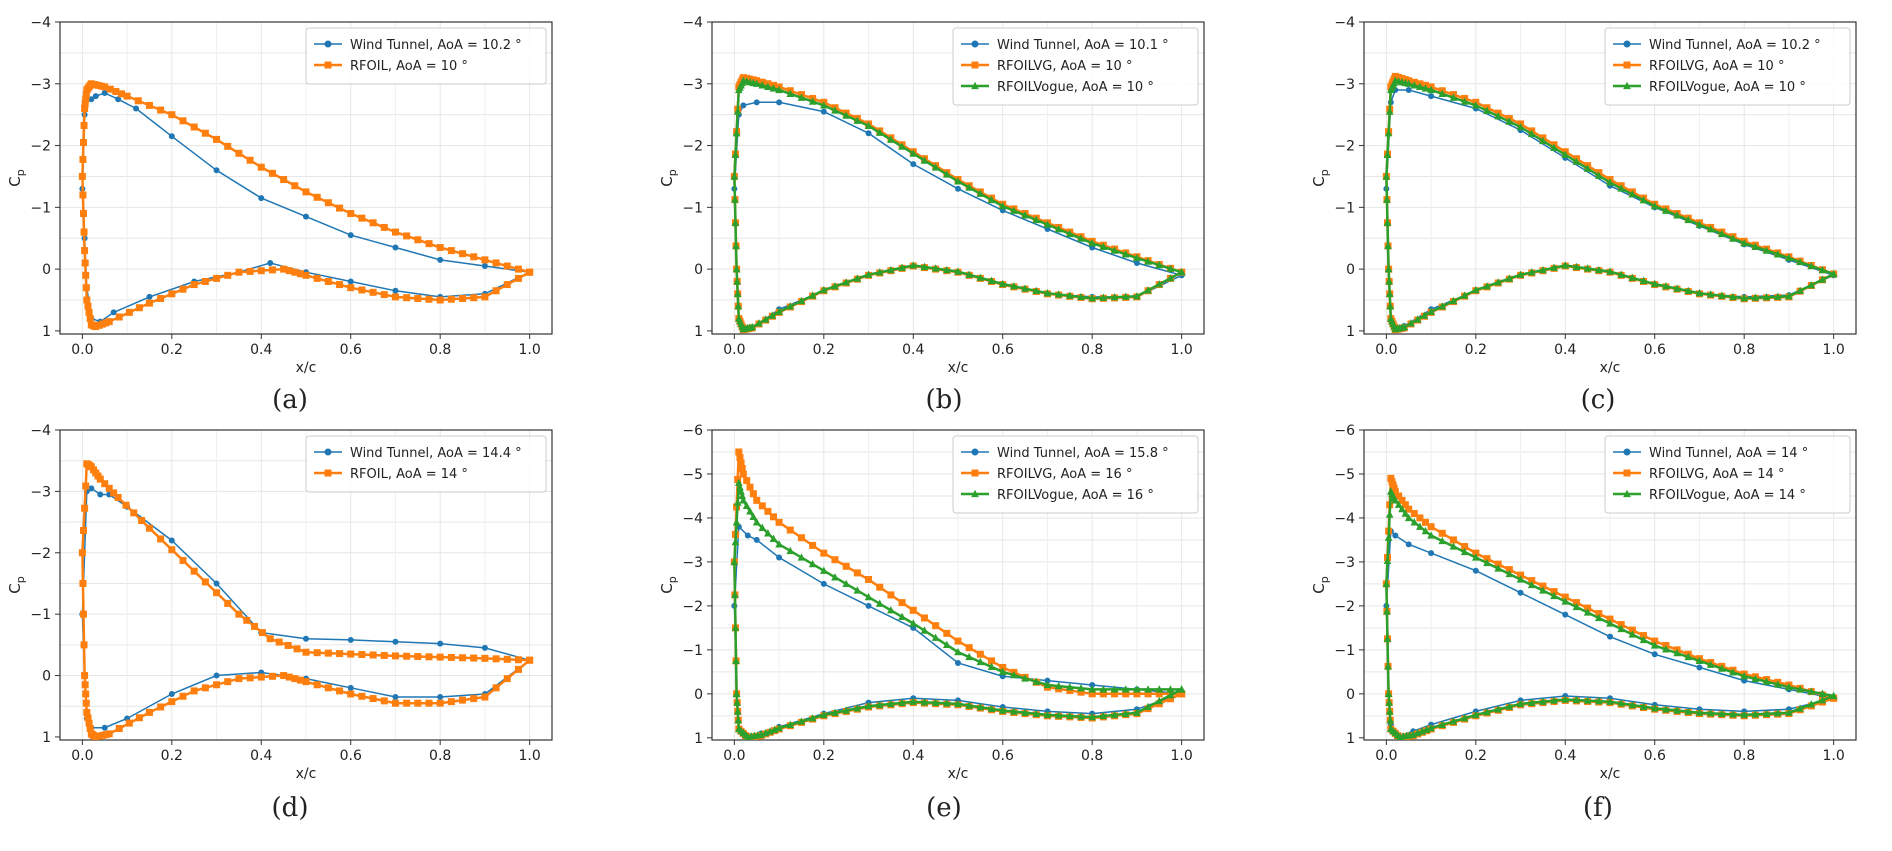  What do you see at coordinates (1092, 756) in the screenshot?
I see `x-tick-label: 0.8` at bounding box center [1092, 756].